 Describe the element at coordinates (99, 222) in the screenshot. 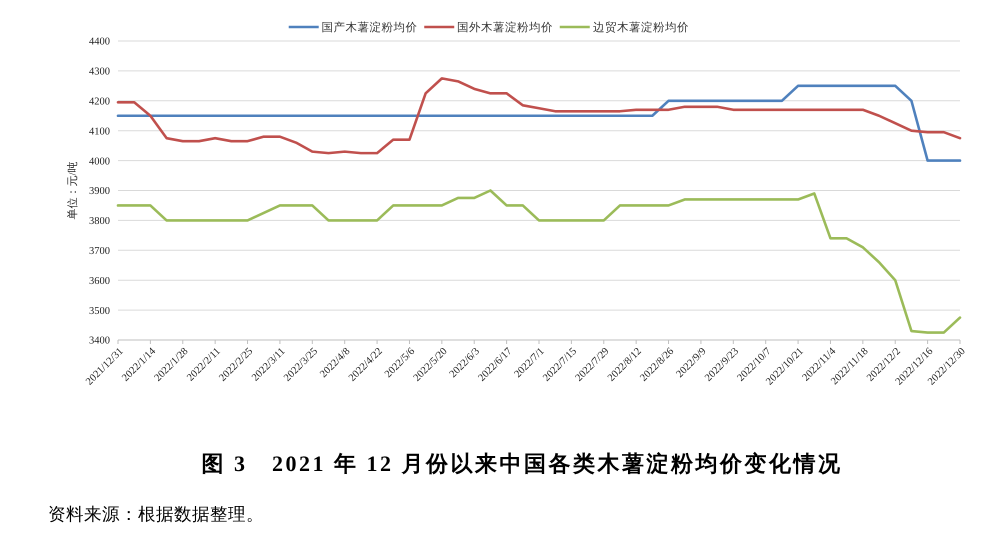

I see `y-tick-label: 3800` at that location.